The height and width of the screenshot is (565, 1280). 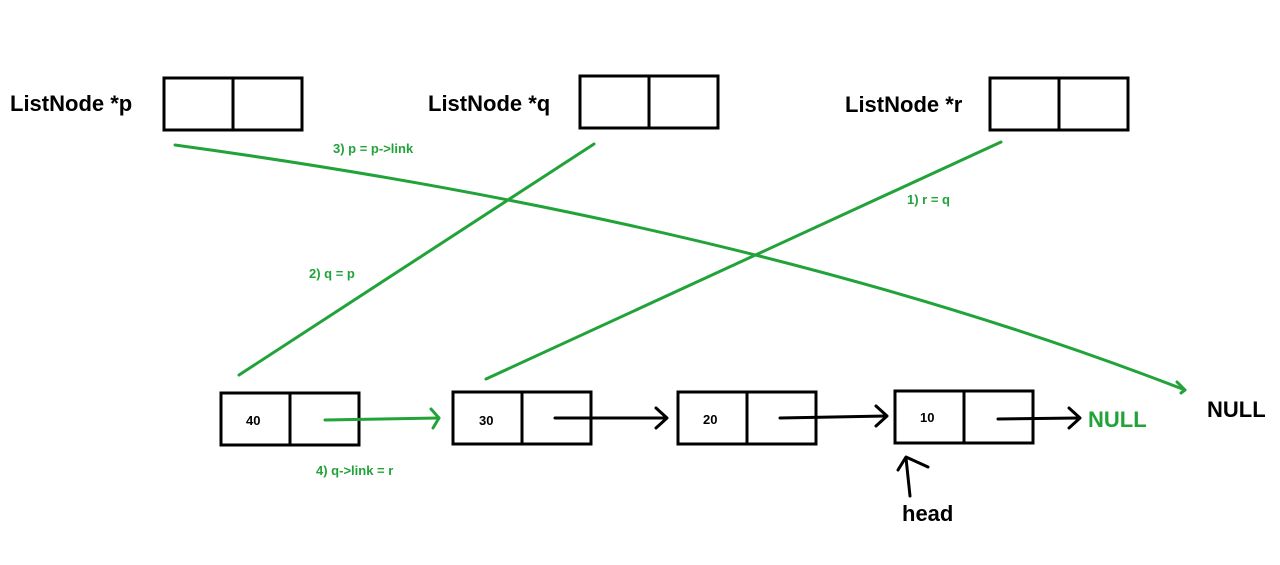 What do you see at coordinates (486, 420) in the screenshot?
I see `node-30-value: 30` at bounding box center [486, 420].